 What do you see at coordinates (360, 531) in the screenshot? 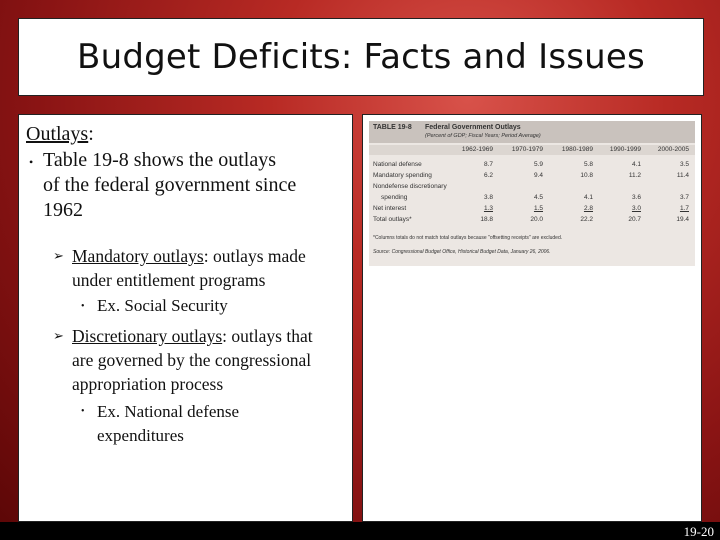
I see `footer-bar` at bounding box center [360, 531].